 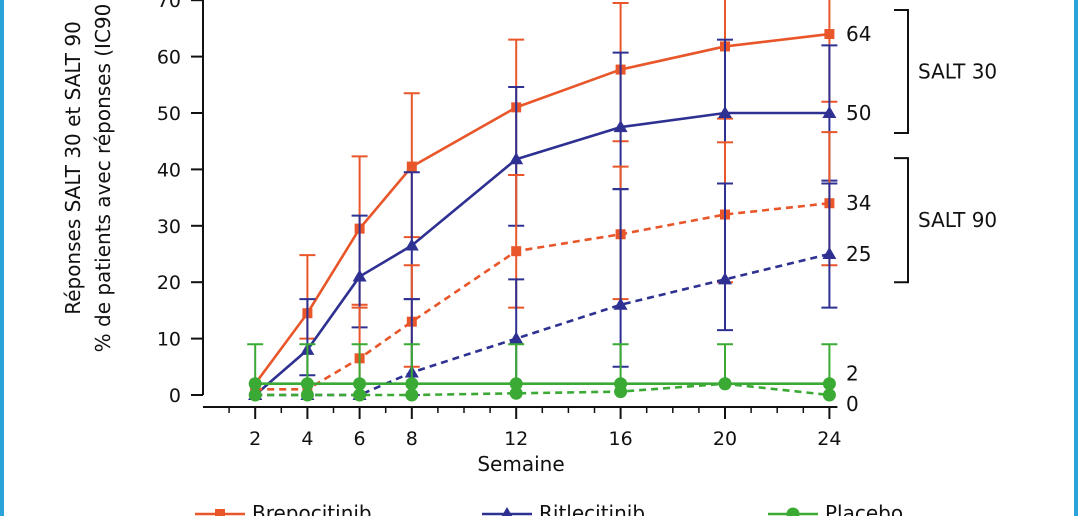 I want to click on series-placebo, so click(x=542, y=367).